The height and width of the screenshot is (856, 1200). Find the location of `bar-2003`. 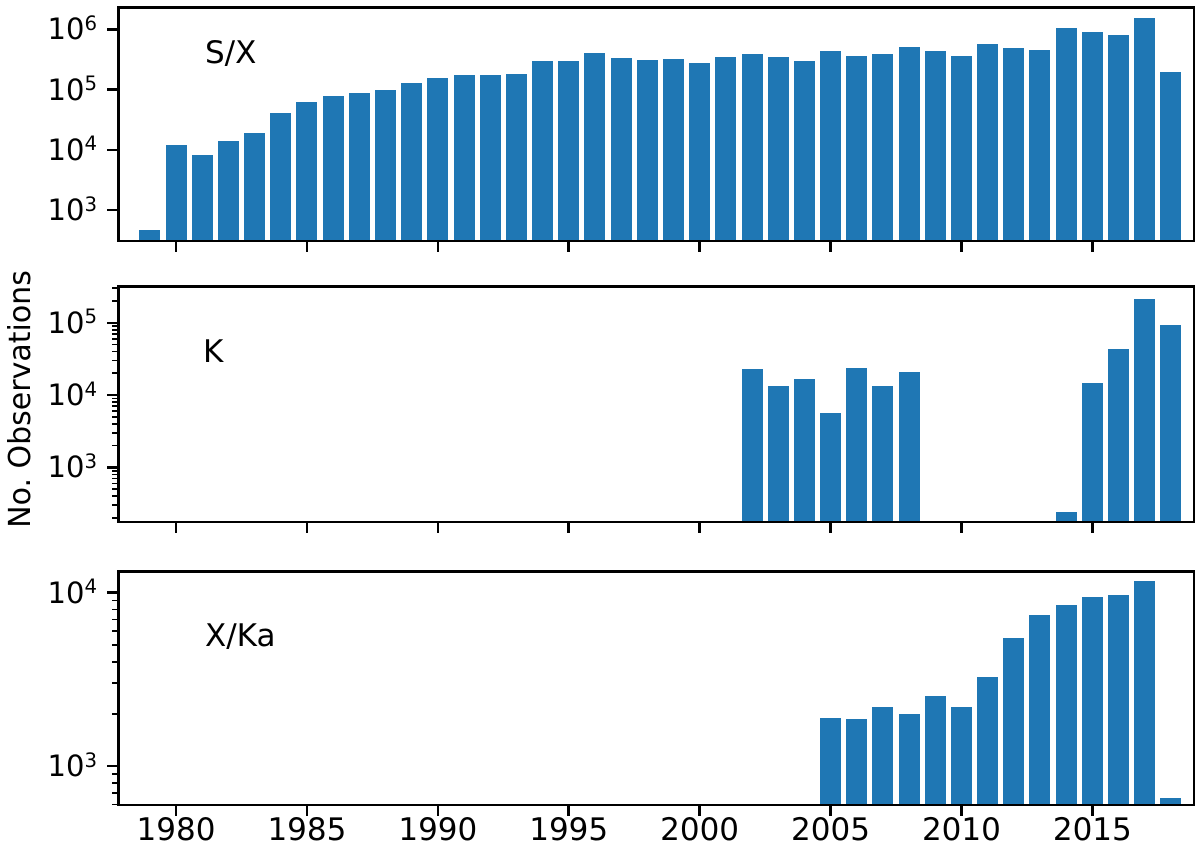

bar-2003 is located at coordinates (778, 149).